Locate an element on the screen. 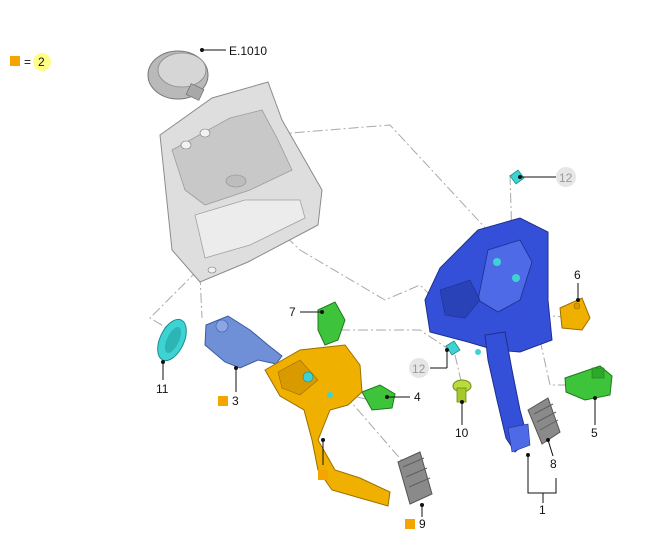  callout-12b-disc is located at coordinates (419, 368).